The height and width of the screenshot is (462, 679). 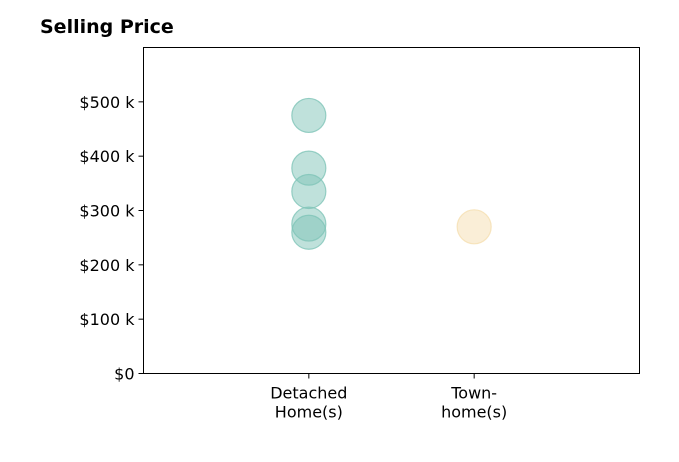 I want to click on y-tick-label: $500 k, so click(x=107, y=102).